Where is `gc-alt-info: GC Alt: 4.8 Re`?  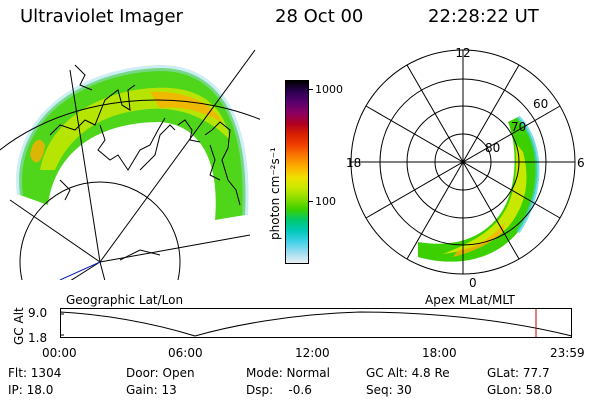 gc-alt-info: GC Alt: 4.8 Re is located at coordinates (408, 373).